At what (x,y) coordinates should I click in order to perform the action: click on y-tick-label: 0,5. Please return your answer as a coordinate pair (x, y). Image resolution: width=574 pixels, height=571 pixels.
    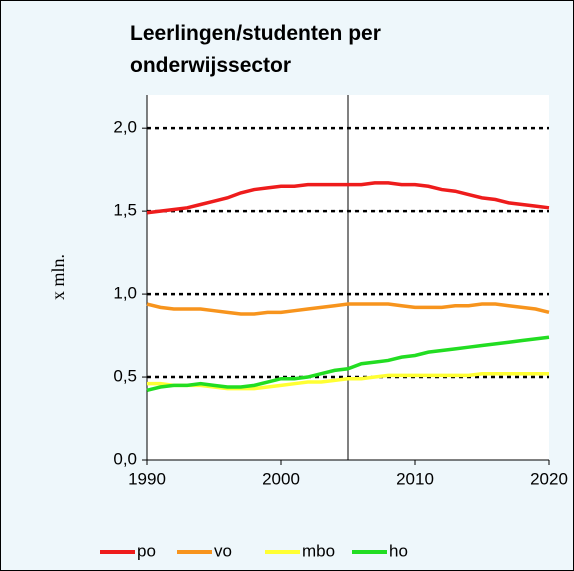
    Looking at the image, I should click on (125, 376).